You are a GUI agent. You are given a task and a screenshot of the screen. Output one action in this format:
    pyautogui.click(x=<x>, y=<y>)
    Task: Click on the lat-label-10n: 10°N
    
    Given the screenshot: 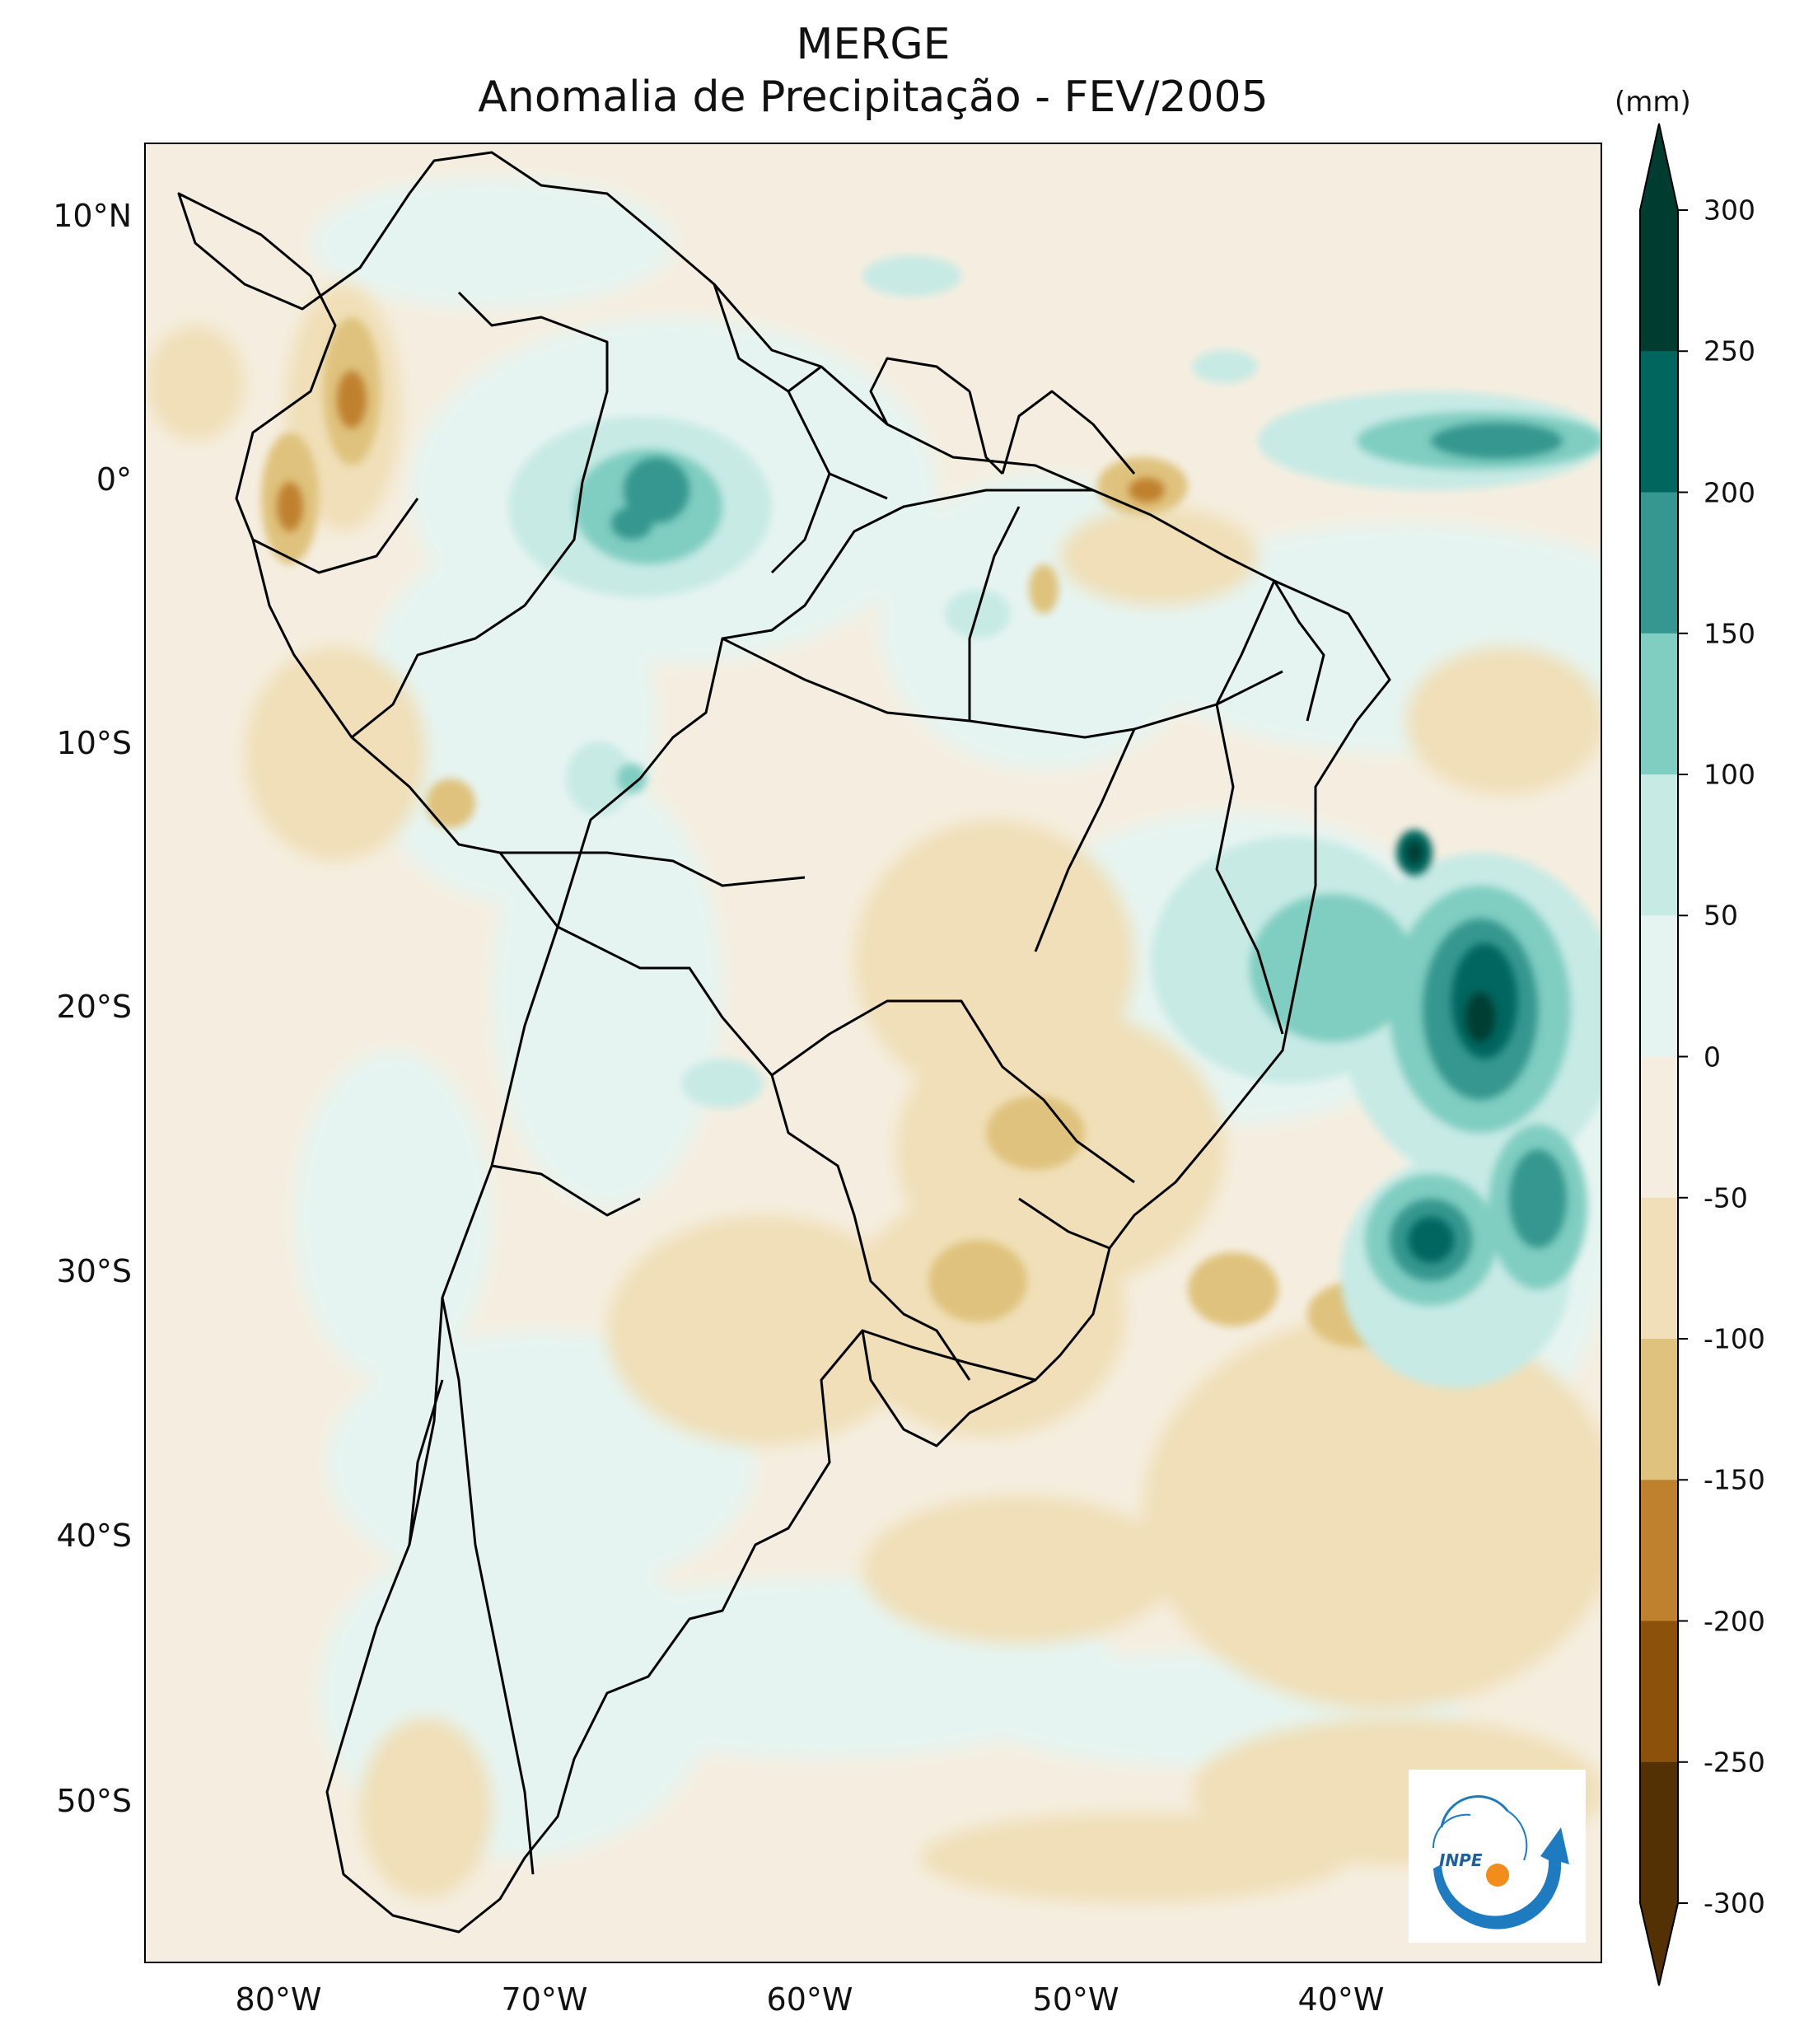 What is the action you would take?
    pyautogui.click(x=92, y=216)
    